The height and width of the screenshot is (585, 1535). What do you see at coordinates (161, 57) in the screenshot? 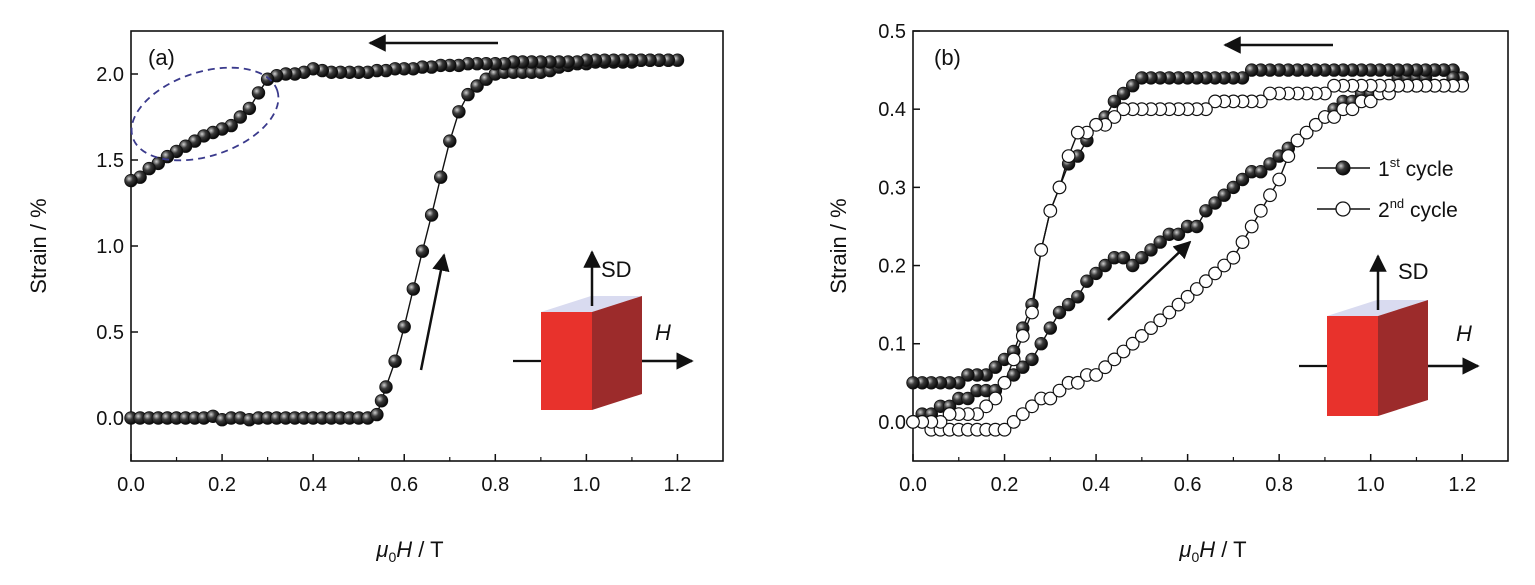
I see `panel-label-a: (a)` at bounding box center [161, 57].